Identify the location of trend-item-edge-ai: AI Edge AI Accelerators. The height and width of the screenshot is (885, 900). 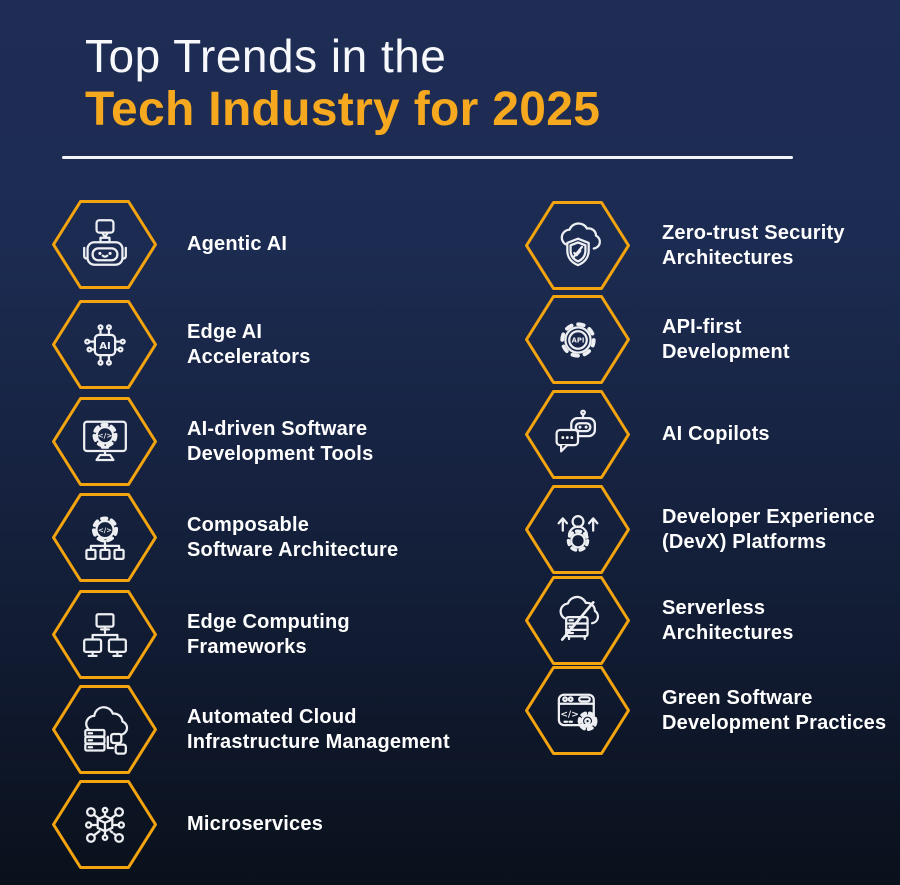
(181, 344).